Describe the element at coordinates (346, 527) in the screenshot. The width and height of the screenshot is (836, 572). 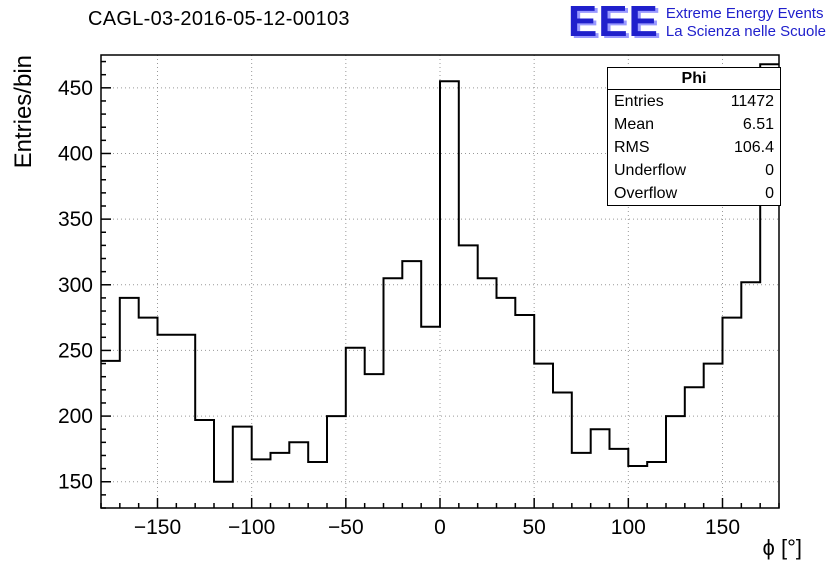
I see `svg-text: −50` at that location.